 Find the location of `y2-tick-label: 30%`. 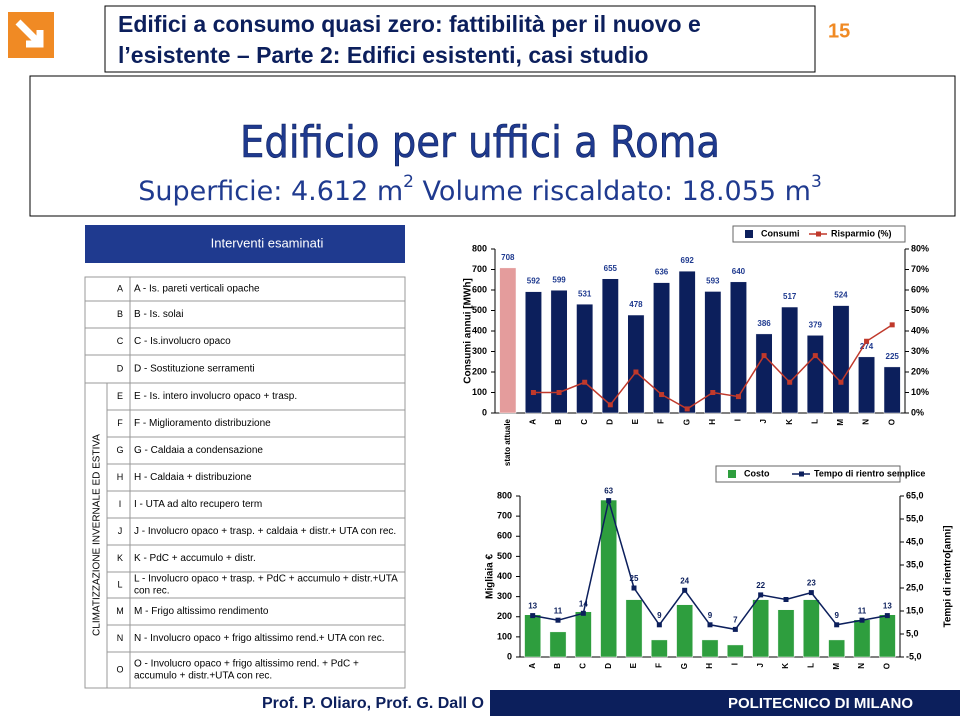

y2-tick-label: 30% is located at coordinates (920, 351).